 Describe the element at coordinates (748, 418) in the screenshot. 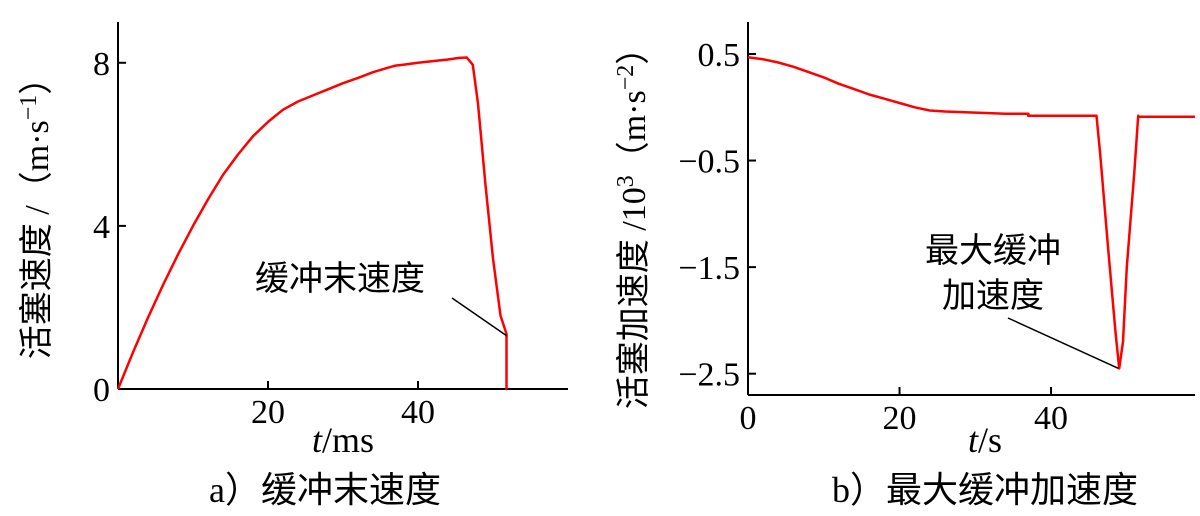

I see `panel-b-x-tick-label: 0` at that location.